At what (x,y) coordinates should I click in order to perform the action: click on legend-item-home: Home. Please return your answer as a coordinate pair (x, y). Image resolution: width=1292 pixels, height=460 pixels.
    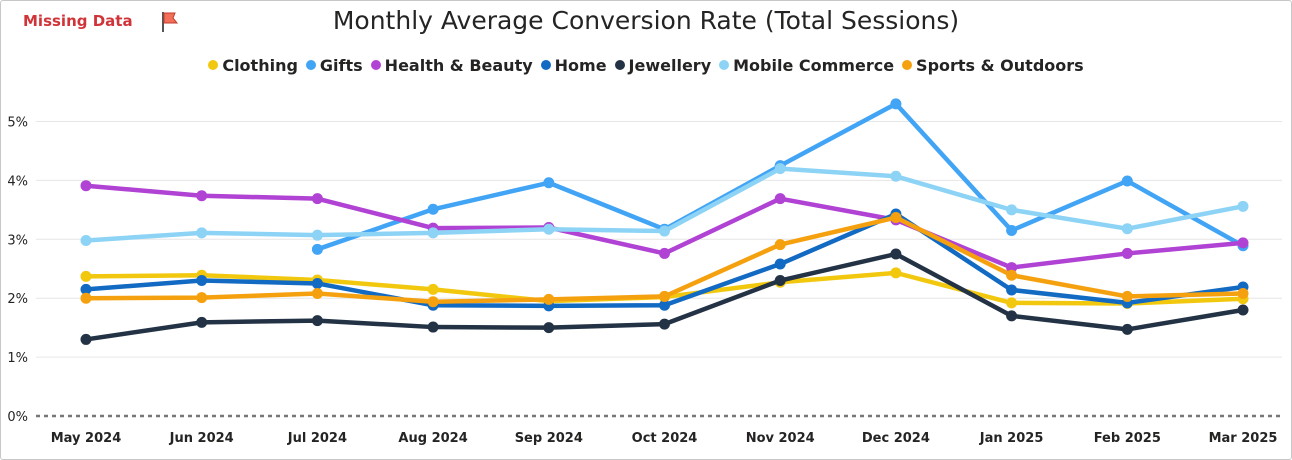
    Looking at the image, I should click on (573, 65).